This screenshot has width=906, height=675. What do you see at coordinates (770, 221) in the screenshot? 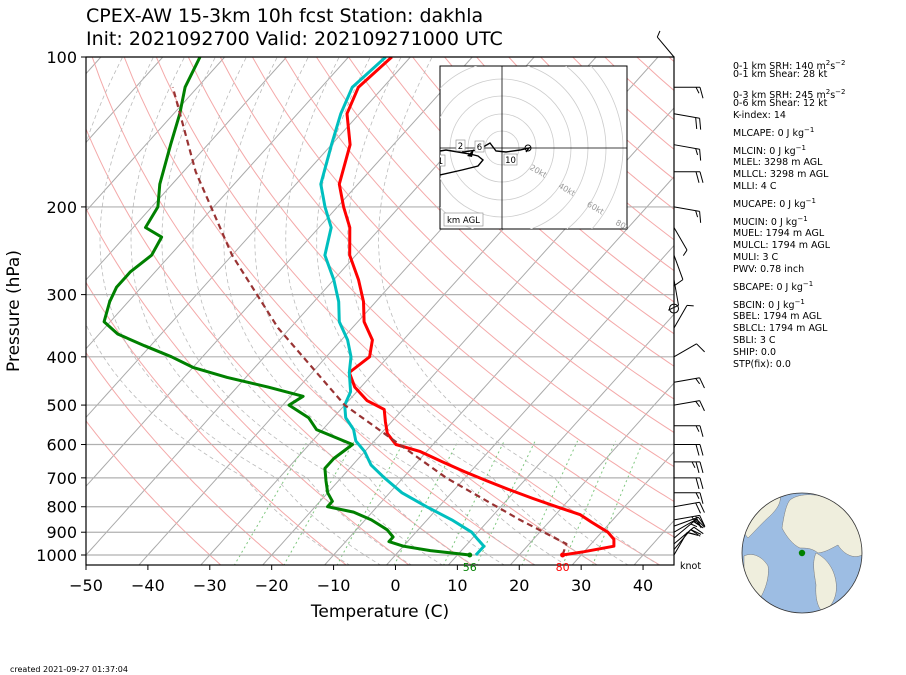
I see `index-line: MUCIN: 0 J kg−1` at bounding box center [770, 221].